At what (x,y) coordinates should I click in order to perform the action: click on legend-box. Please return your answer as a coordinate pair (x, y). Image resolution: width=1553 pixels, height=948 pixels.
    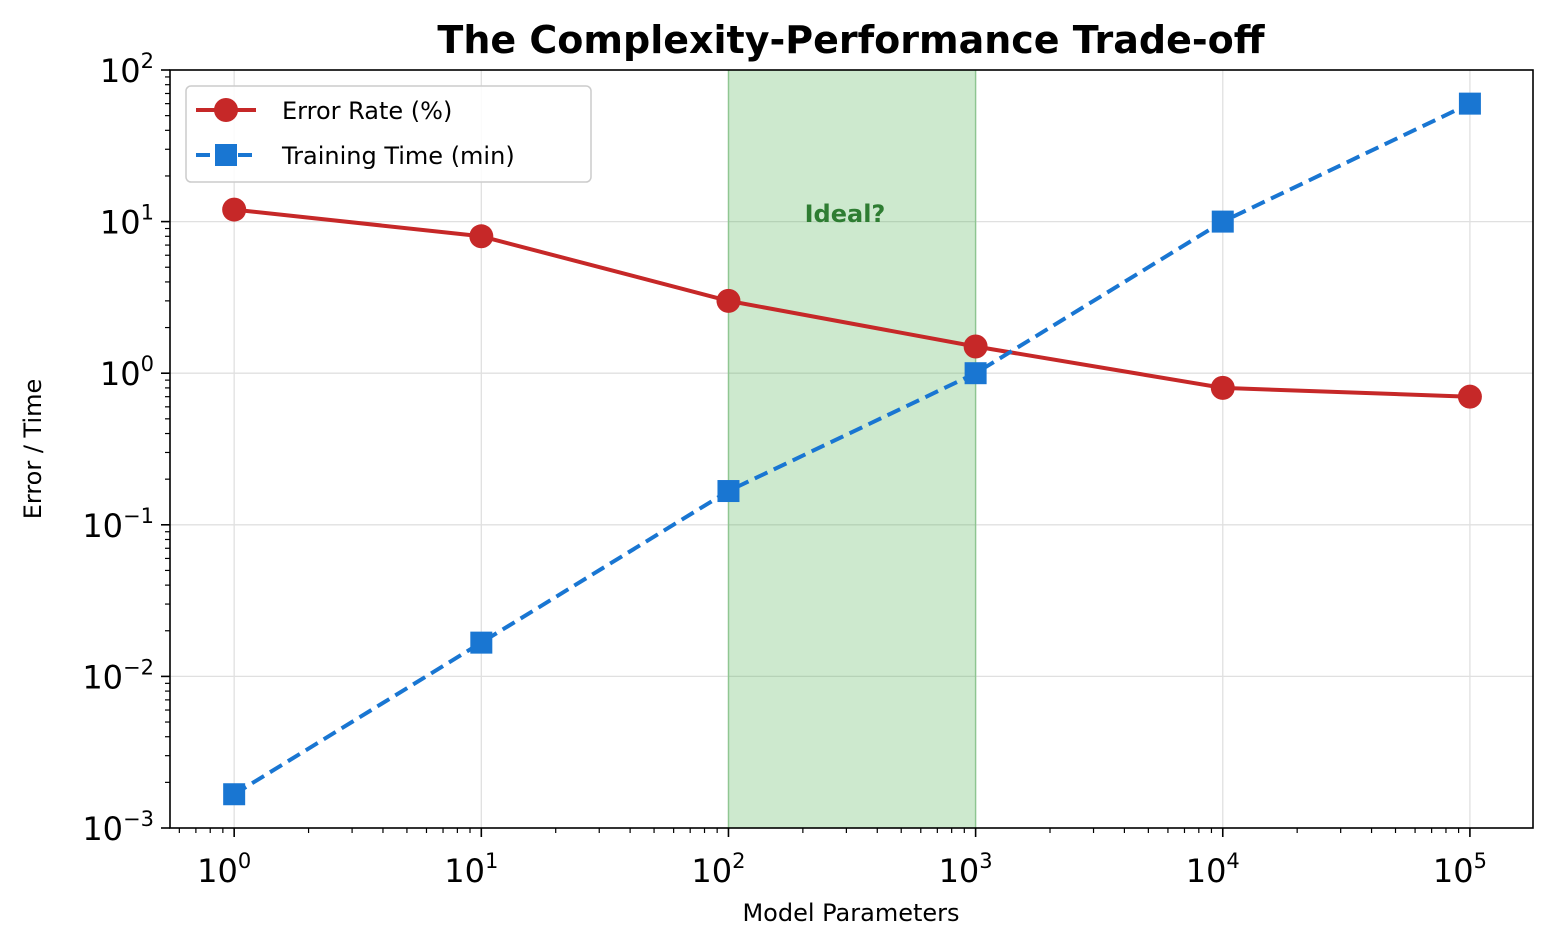
    Looking at the image, I should click on (388, 134).